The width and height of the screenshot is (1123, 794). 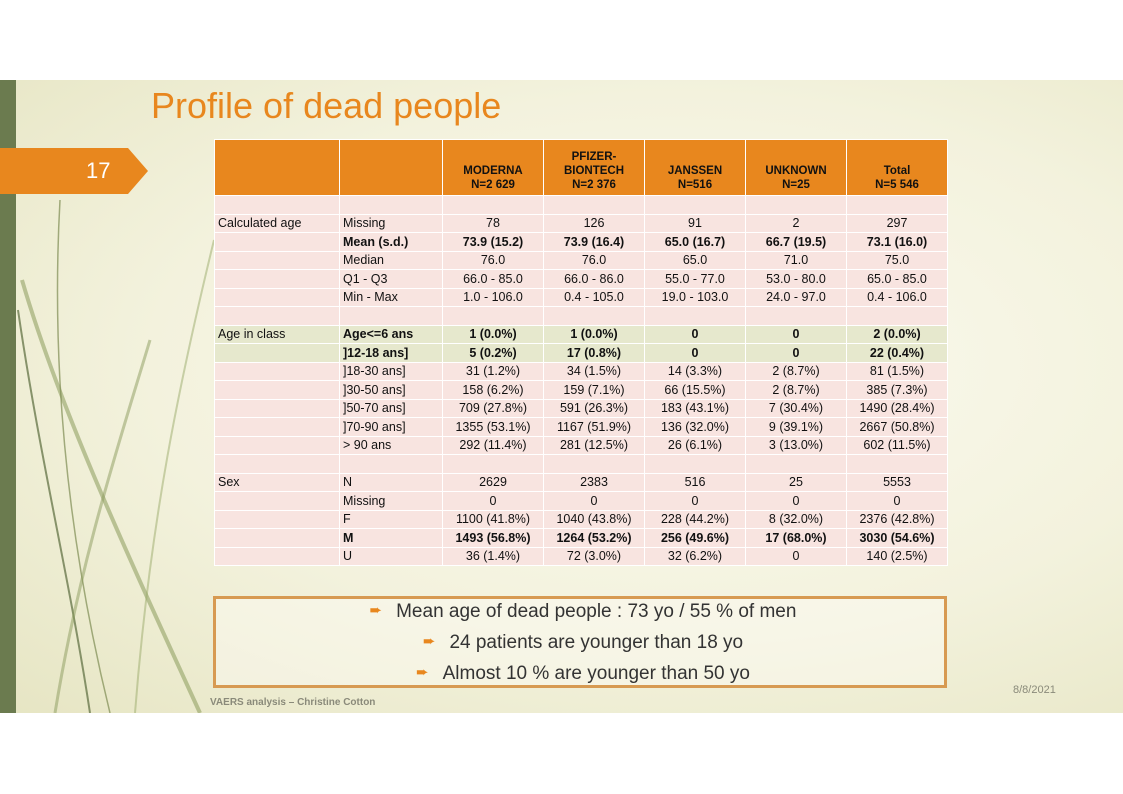 I want to click on table-cell: 65.0, so click(x=695, y=260).